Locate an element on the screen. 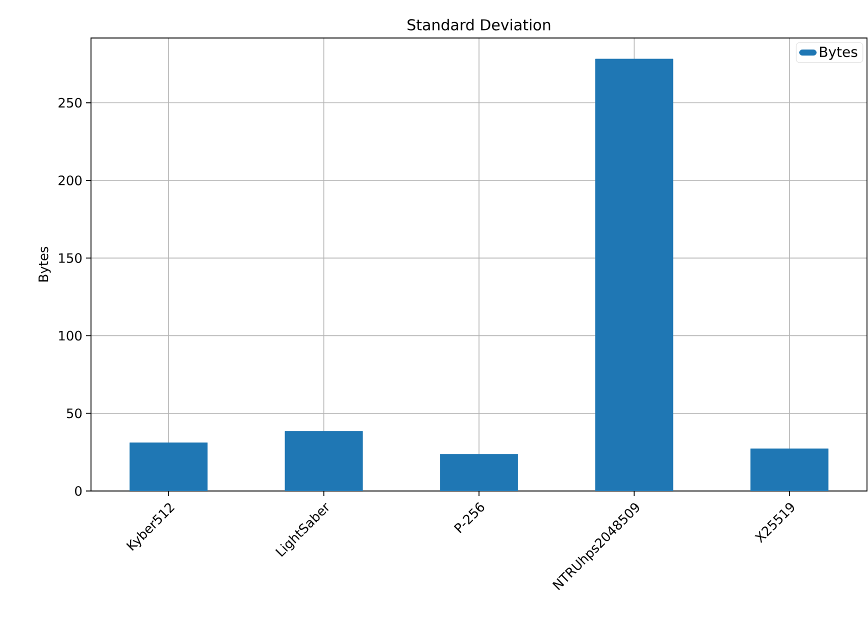 The width and height of the screenshot is (868, 641). chart-title: Standard Deviation is located at coordinates (479, 24).